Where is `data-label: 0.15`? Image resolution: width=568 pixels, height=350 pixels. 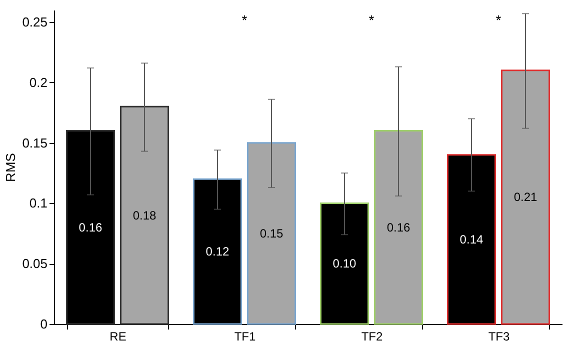 data-label: 0.15 is located at coordinates (272, 233).